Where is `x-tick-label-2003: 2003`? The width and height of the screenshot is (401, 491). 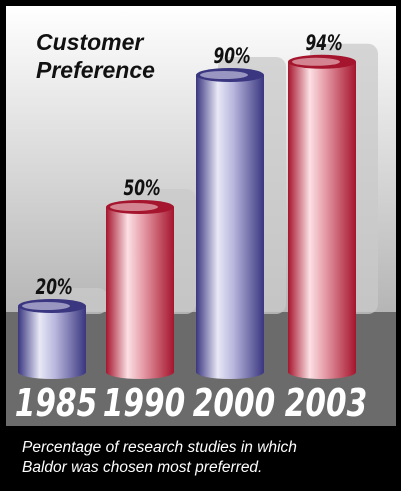
x-tick-label-2003: 2003 is located at coordinates (326, 403).